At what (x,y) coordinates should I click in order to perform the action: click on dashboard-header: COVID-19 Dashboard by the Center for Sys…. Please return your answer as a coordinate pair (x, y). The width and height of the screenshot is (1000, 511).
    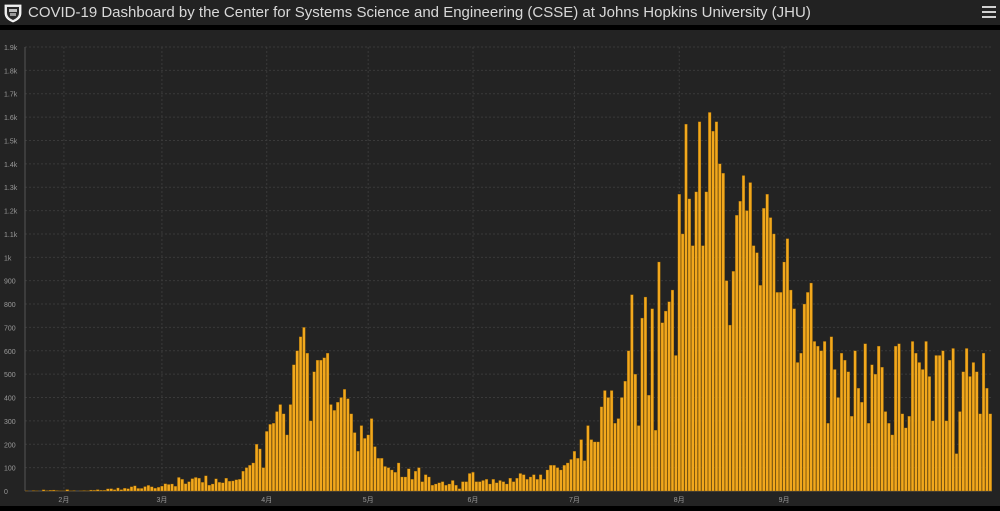
    Looking at the image, I should click on (500, 12).